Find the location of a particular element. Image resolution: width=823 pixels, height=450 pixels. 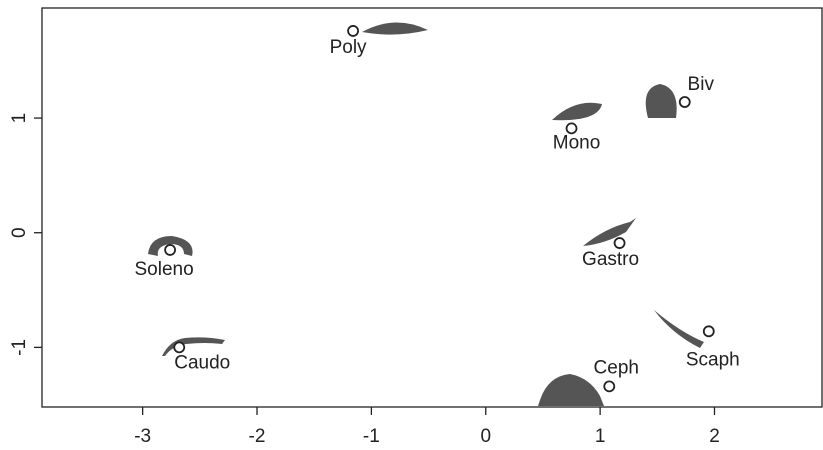

x-tick-label: -1 is located at coordinates (371, 436).